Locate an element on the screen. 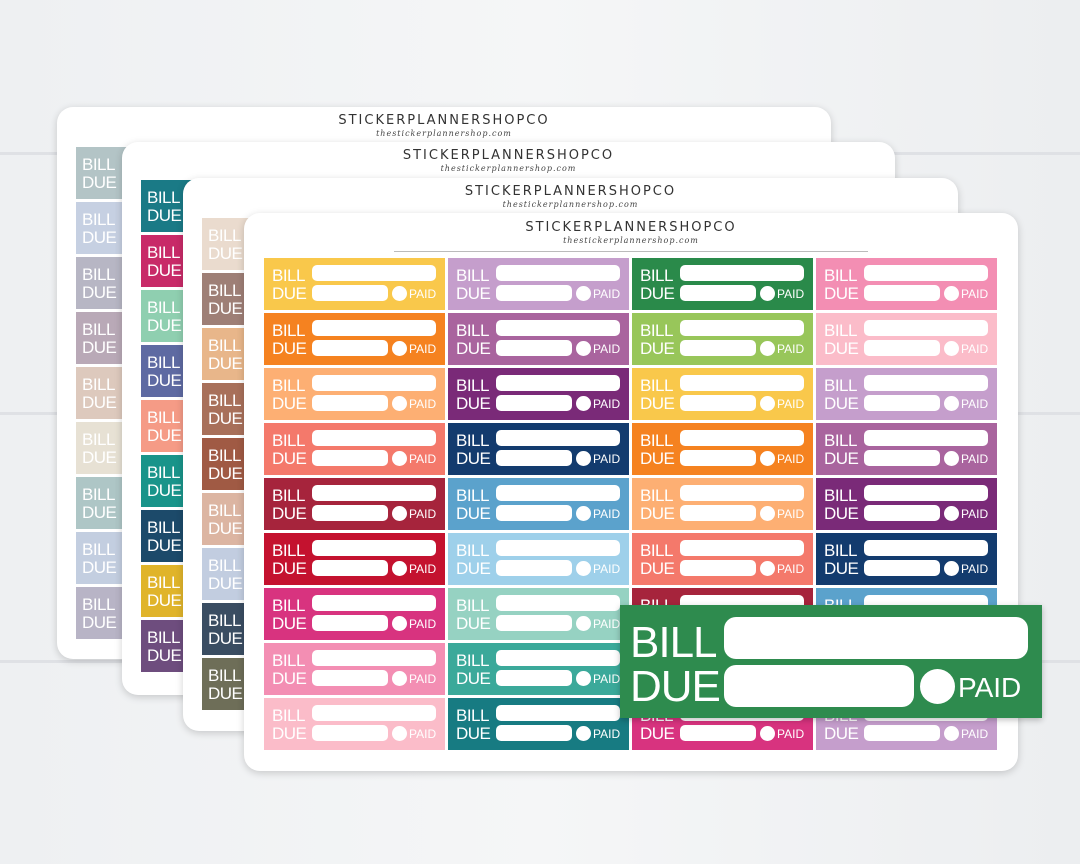 This screenshot has width=1080, height=864. brand-name: STICKERPLANNERSHOPCO is located at coordinates (570, 191).